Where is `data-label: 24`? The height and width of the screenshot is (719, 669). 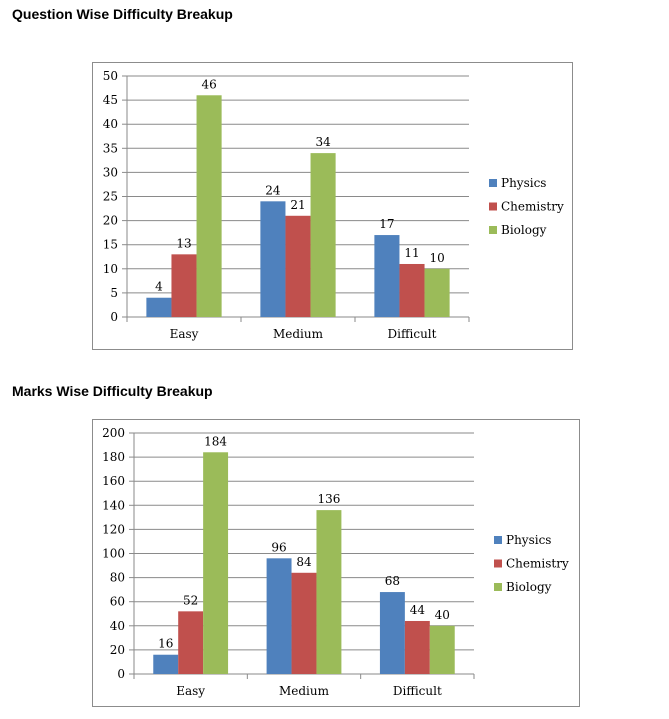 data-label: 24 is located at coordinates (273, 190).